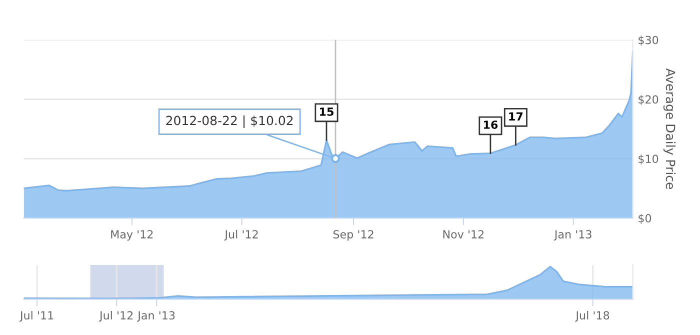 Image resolution: width=700 pixels, height=335 pixels. What do you see at coordinates (645, 219) in the screenshot?
I see `y-tick-label: $0` at bounding box center [645, 219].